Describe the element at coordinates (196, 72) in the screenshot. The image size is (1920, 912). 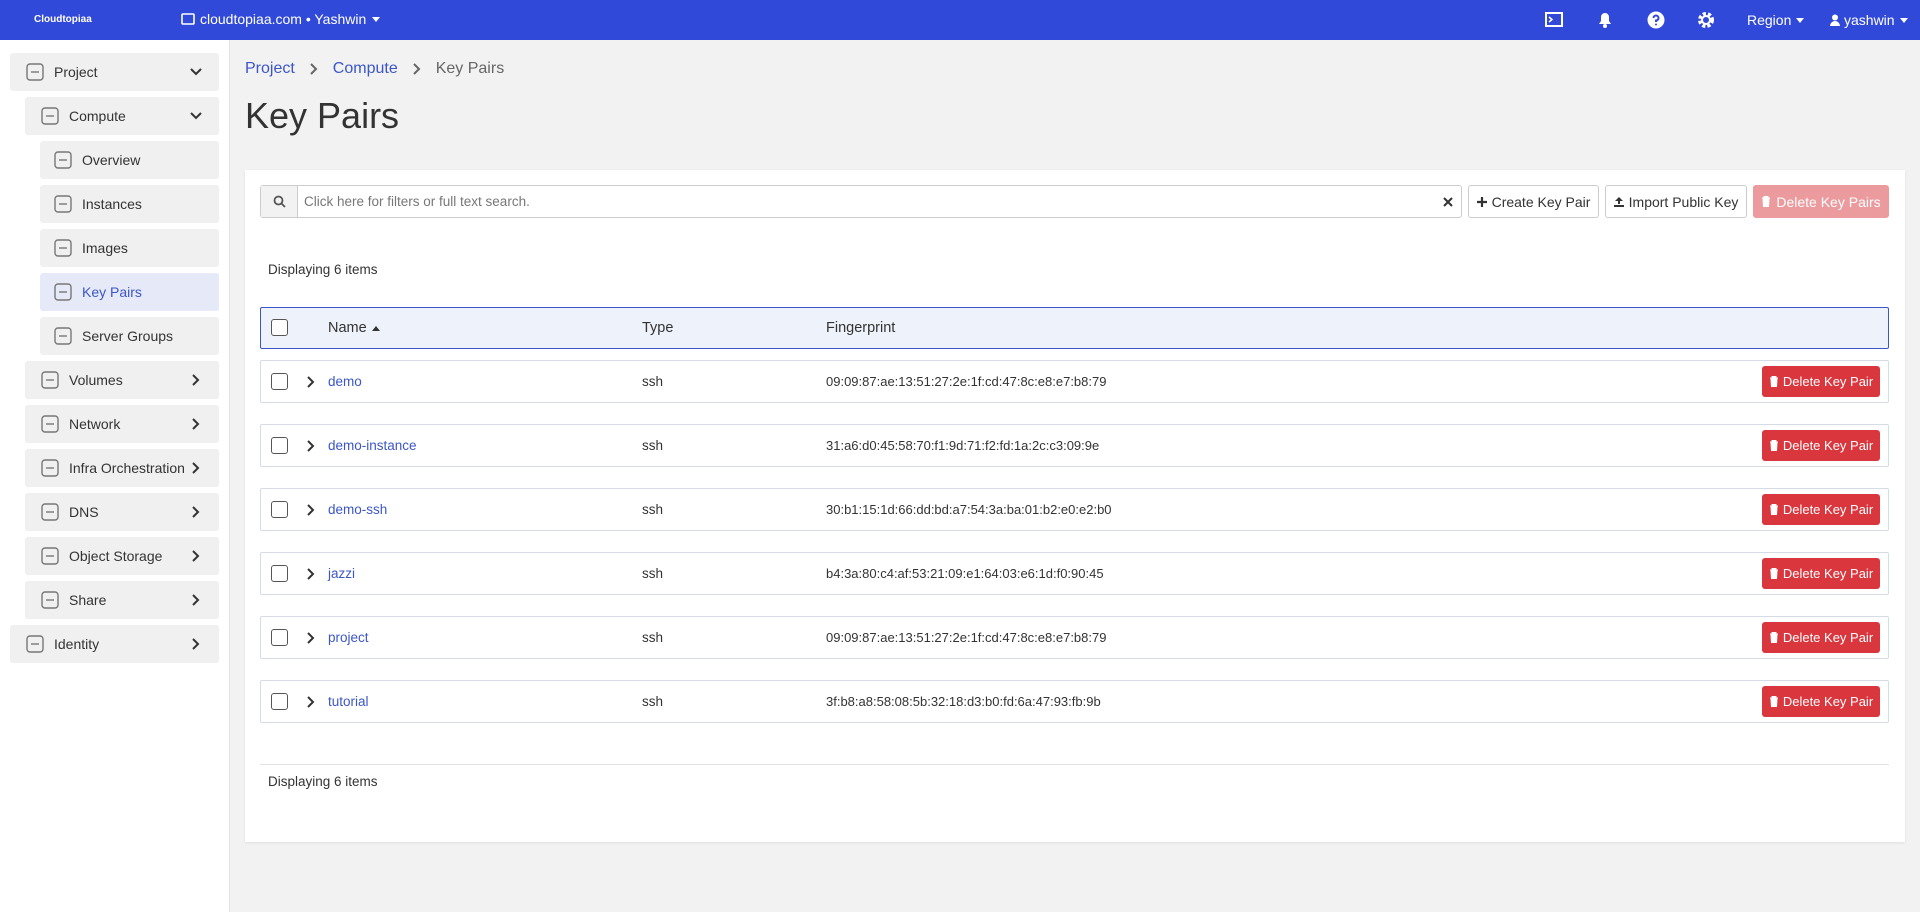
I see `chevron-down` at that location.